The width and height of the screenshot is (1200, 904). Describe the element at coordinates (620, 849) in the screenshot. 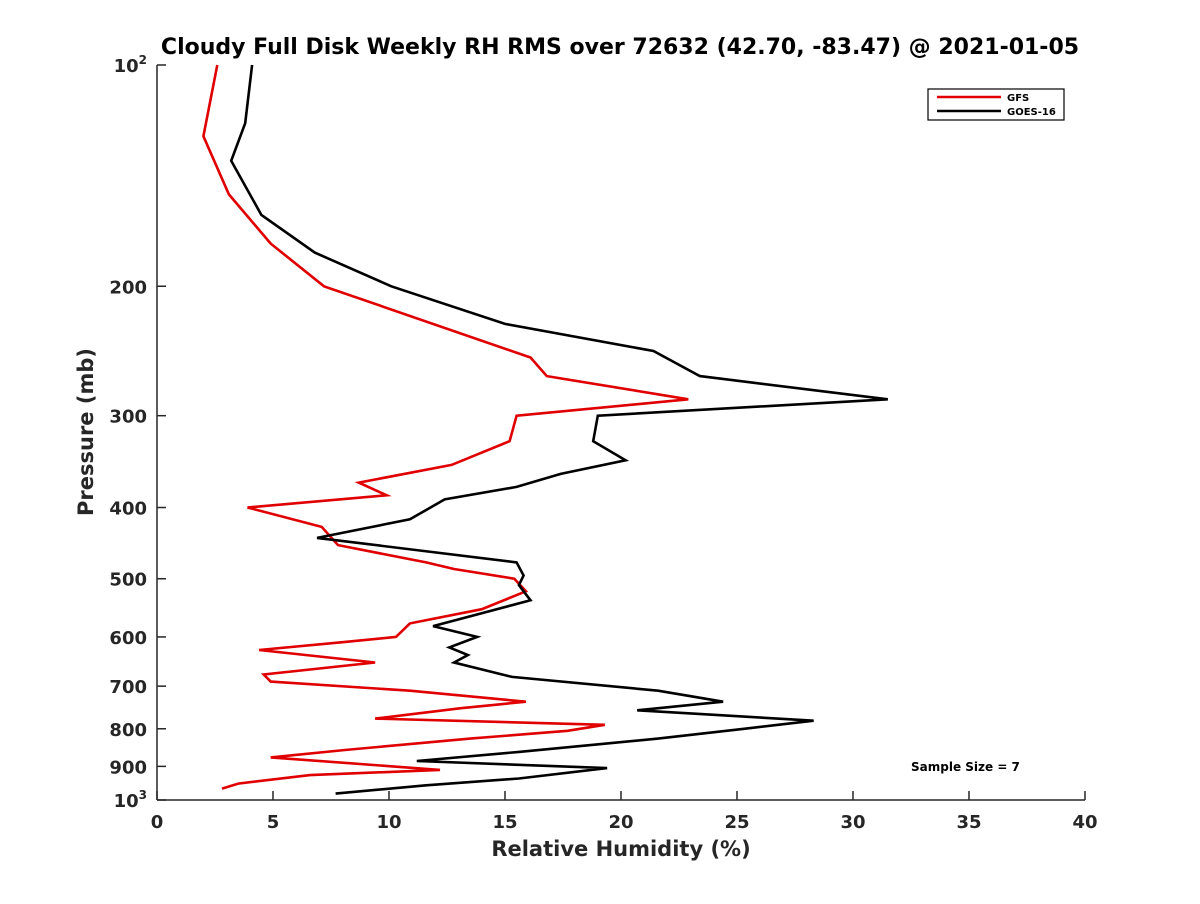

I see `x-axis-label: Relative Humidity (%)` at that location.